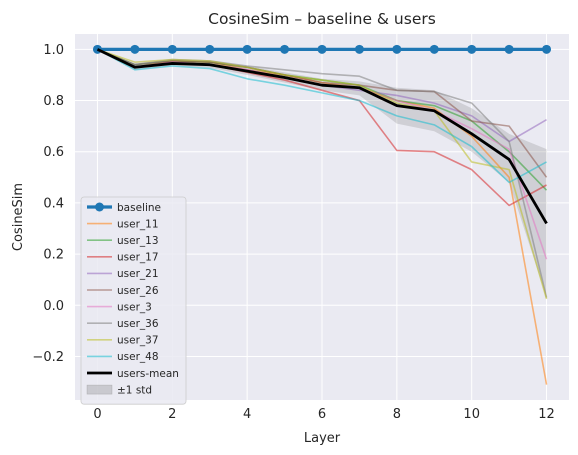  I want to click on legend-box, so click(133, 300).